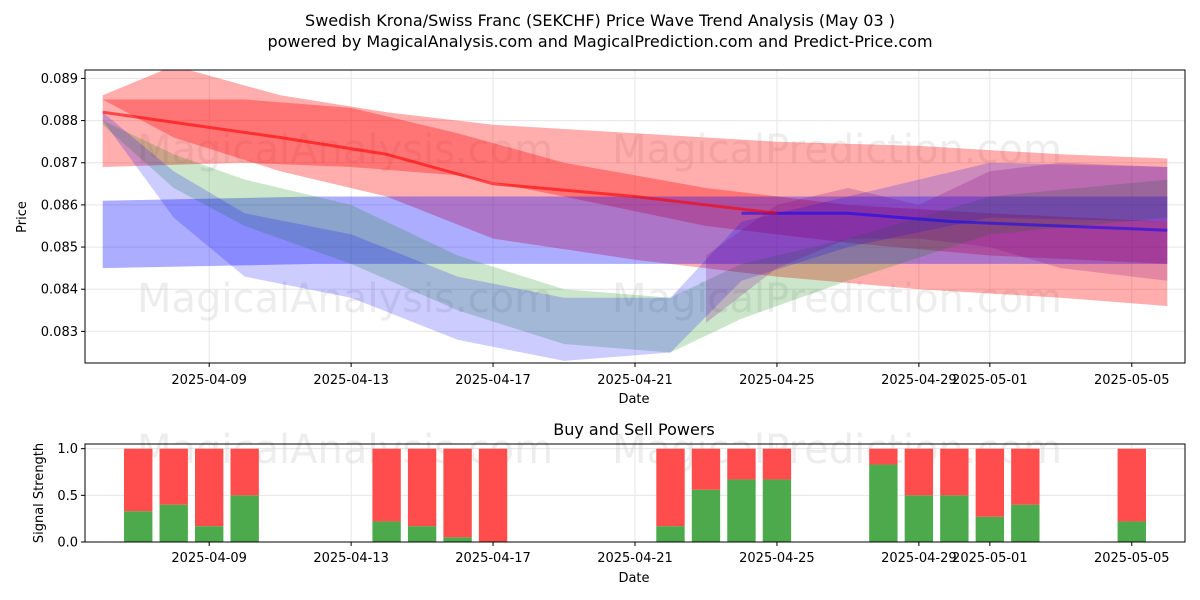  What do you see at coordinates (1132, 558) in the screenshot?
I see `signal-x-tick-label: 2025-05-05` at bounding box center [1132, 558].